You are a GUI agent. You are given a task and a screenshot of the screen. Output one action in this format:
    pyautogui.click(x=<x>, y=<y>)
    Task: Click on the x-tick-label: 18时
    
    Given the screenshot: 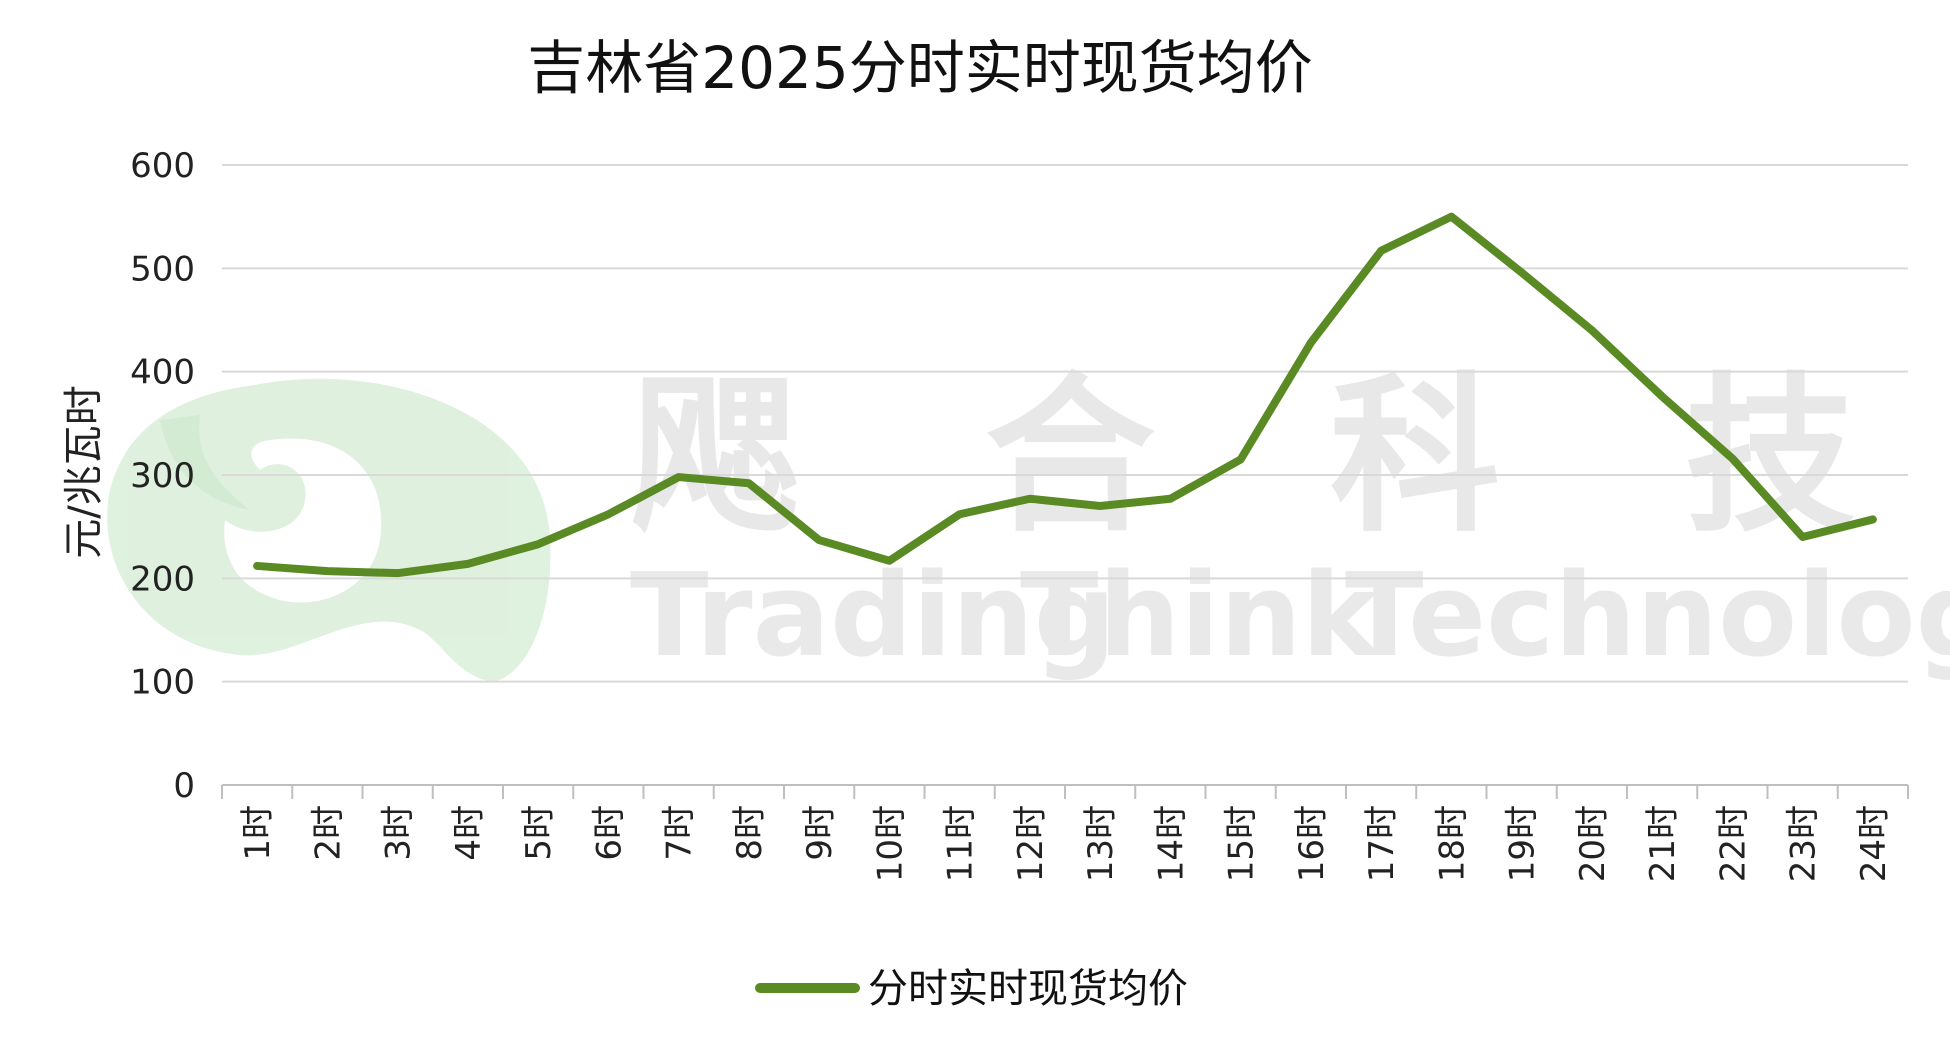 What is the action you would take?
    pyautogui.click(x=1452, y=843)
    